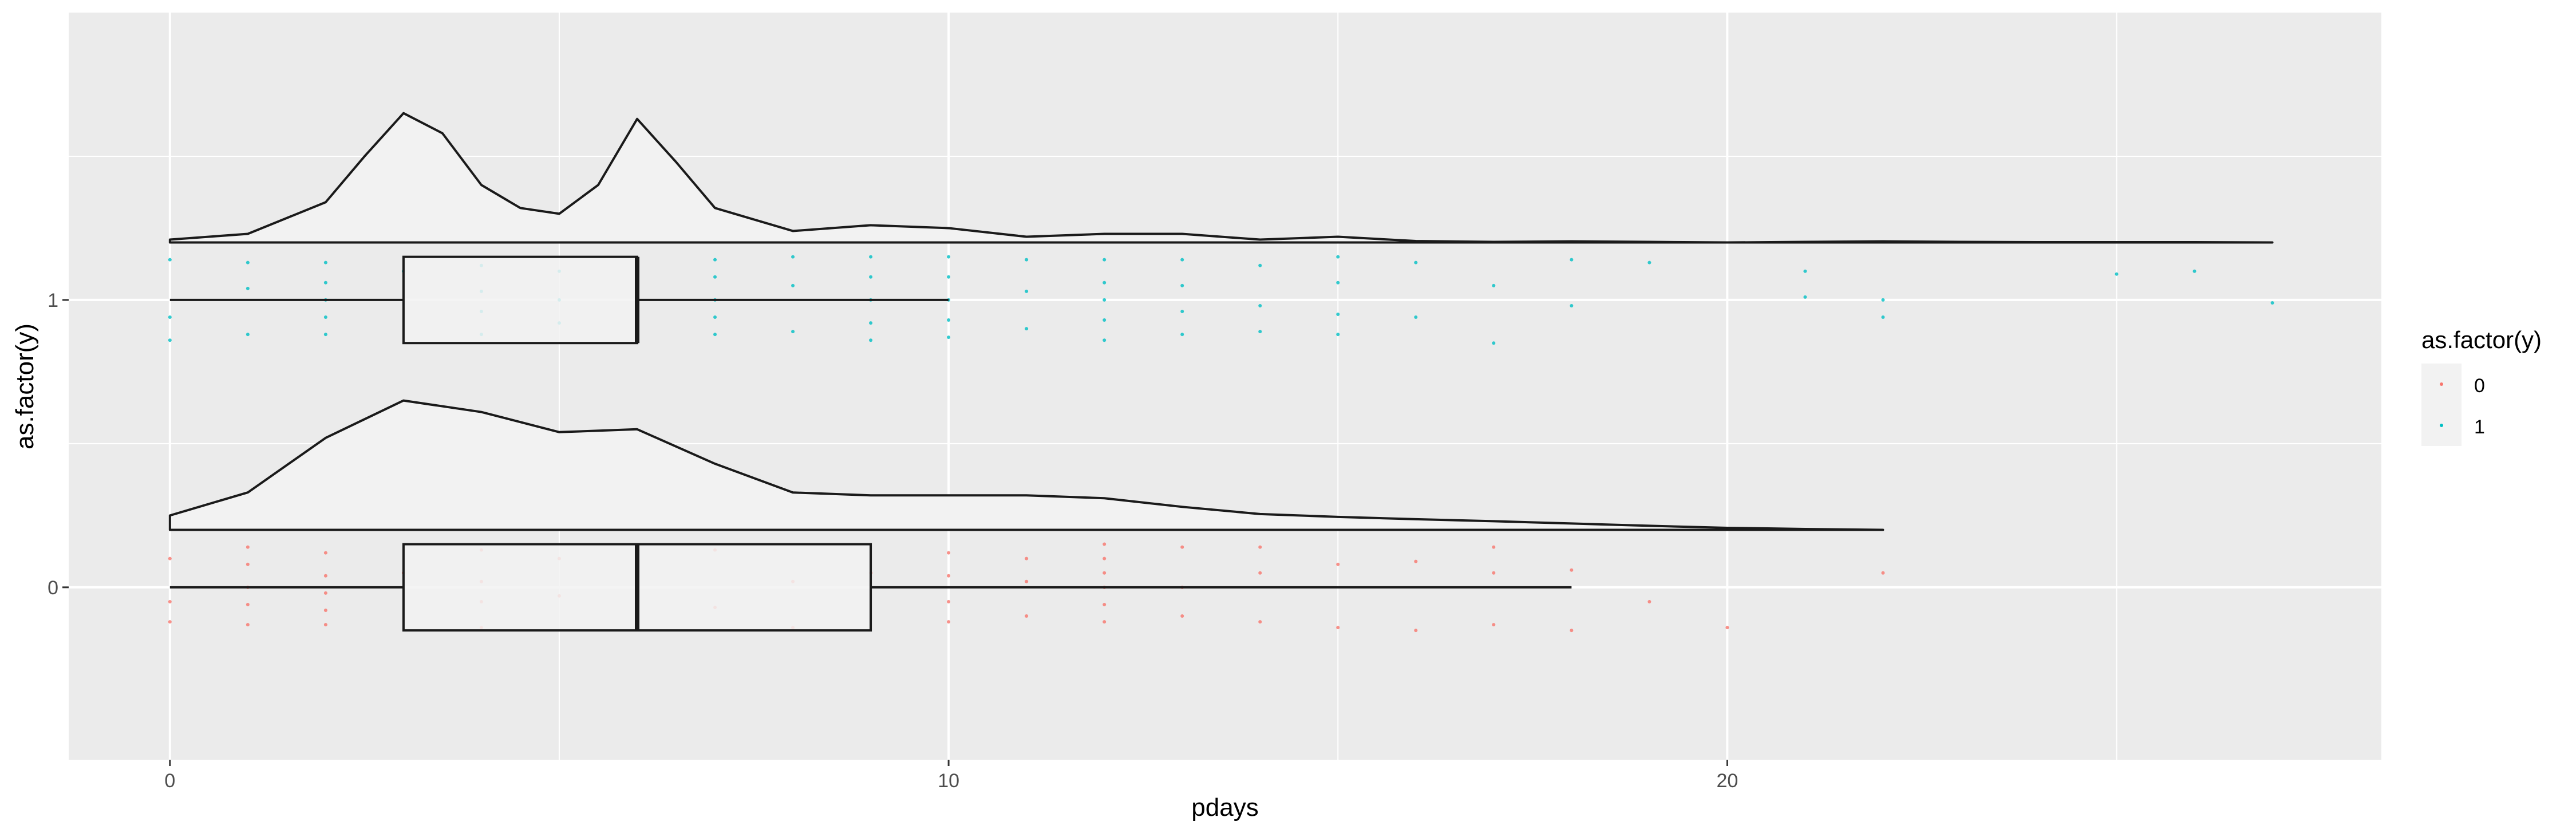 This screenshot has height=833, width=2576. Describe the element at coordinates (948, 781) in the screenshot. I see `x-tick-label: 10` at that location.